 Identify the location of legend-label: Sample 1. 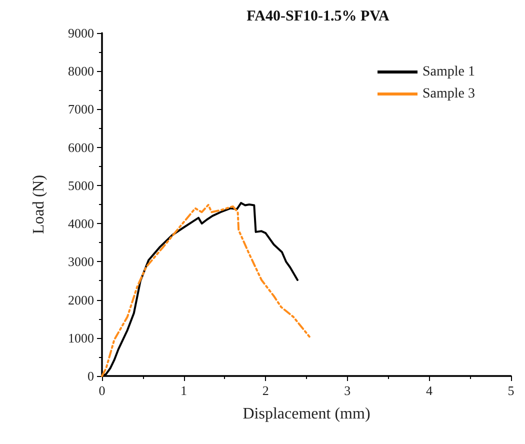
(449, 72).